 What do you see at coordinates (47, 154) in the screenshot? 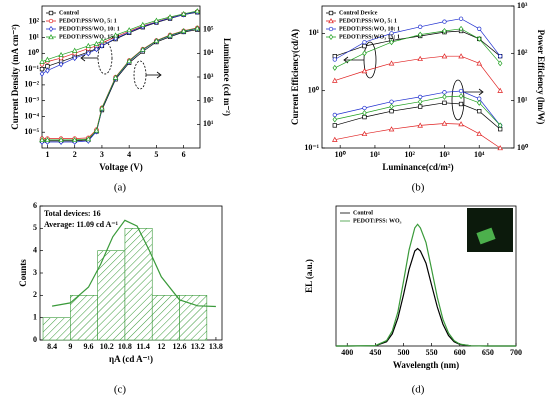
I see `x-tick-label: 1` at bounding box center [47, 154].